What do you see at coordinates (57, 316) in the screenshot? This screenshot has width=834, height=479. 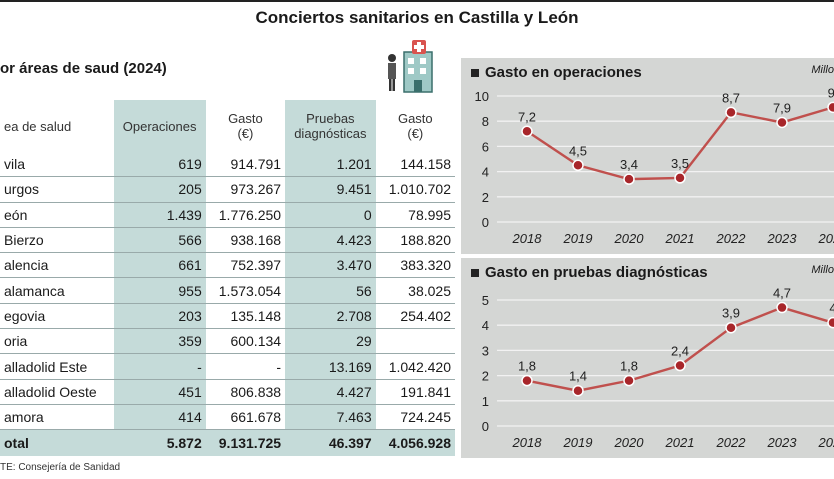 I see `area-name-cell: egovia` at bounding box center [57, 316].